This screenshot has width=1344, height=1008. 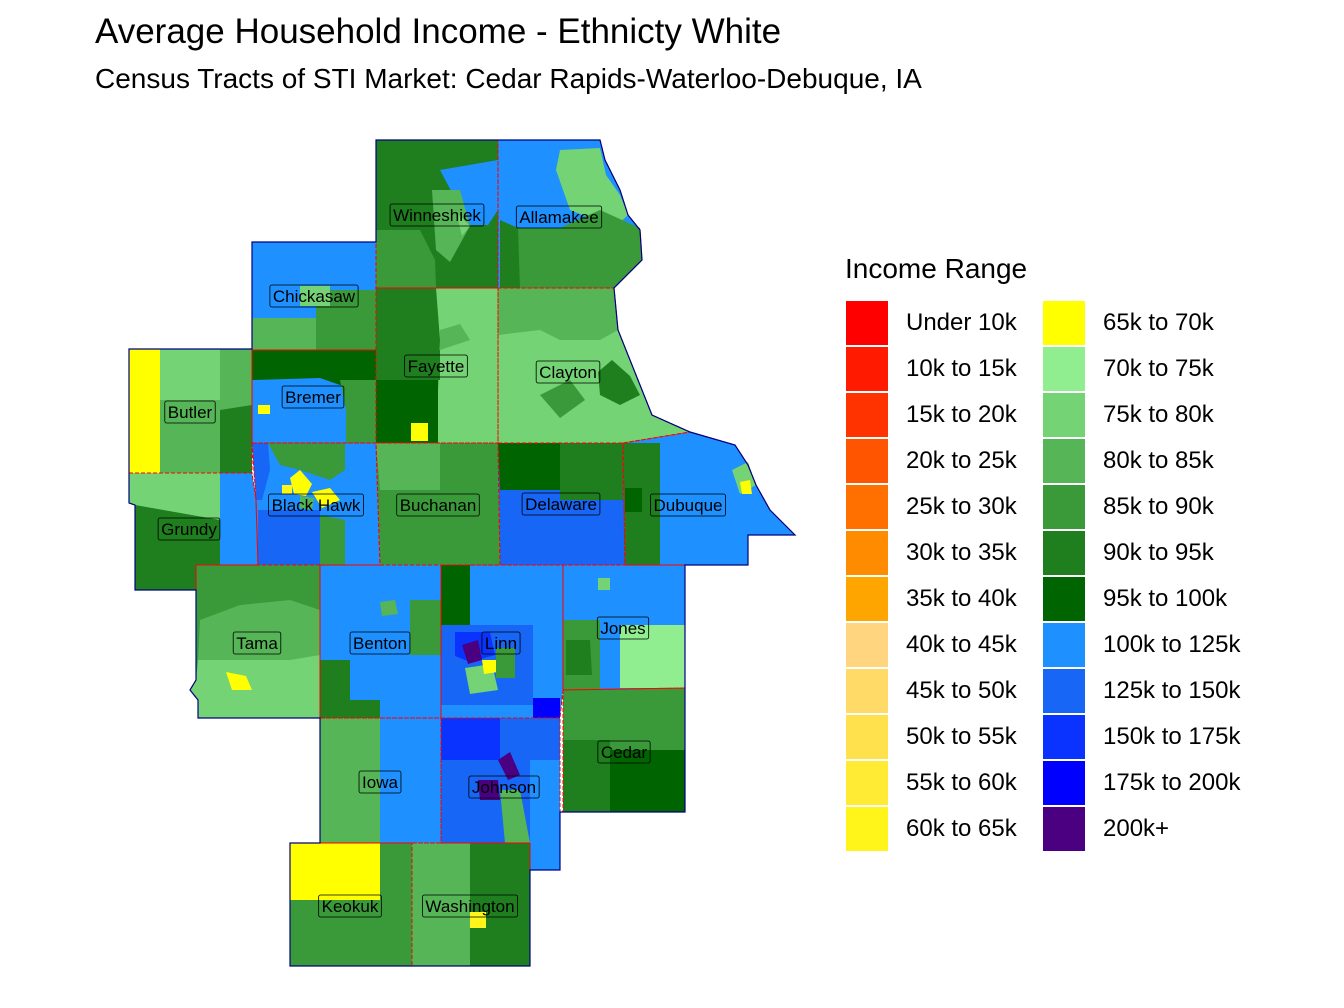 What do you see at coordinates (1136, 828) in the screenshot?
I see `legend-label: 200k+` at bounding box center [1136, 828].